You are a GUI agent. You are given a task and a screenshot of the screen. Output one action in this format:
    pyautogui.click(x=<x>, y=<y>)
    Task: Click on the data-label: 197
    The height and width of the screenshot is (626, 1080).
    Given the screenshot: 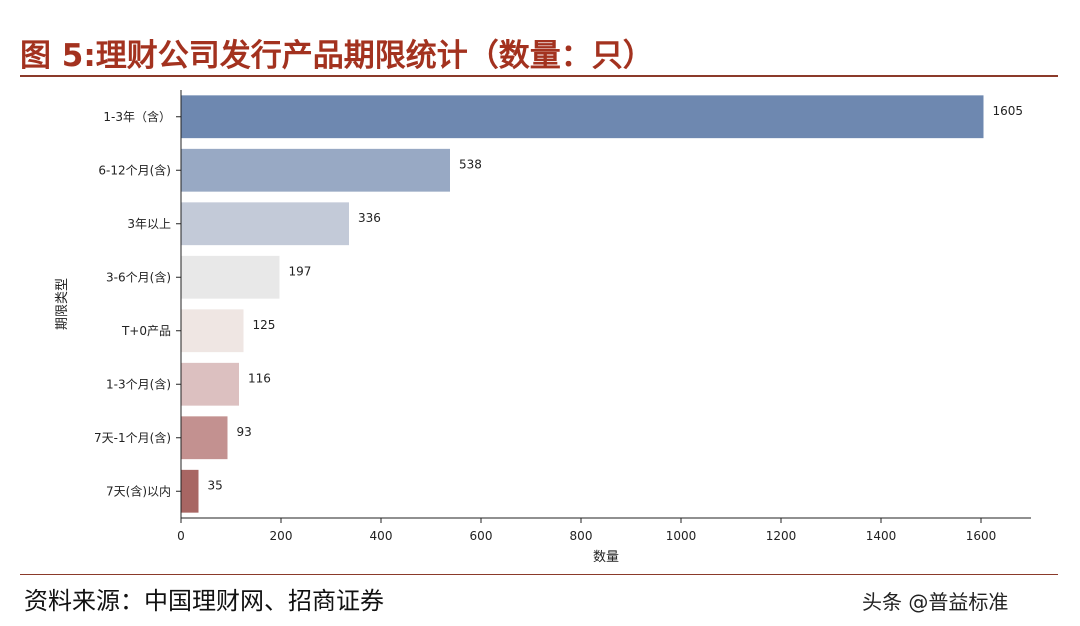 What is the action you would take?
    pyautogui.click(x=300, y=271)
    